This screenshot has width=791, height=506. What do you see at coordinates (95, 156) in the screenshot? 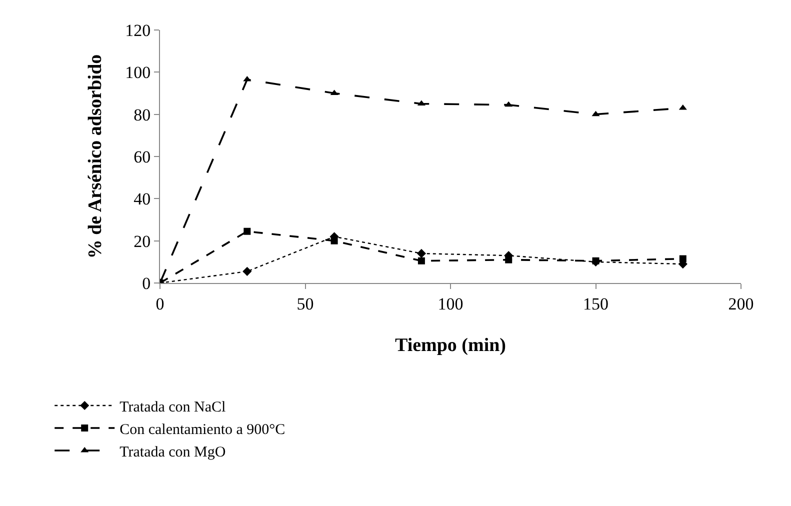
I see `y-axis-title: % de Arsénico adsorbido` at bounding box center [95, 156].